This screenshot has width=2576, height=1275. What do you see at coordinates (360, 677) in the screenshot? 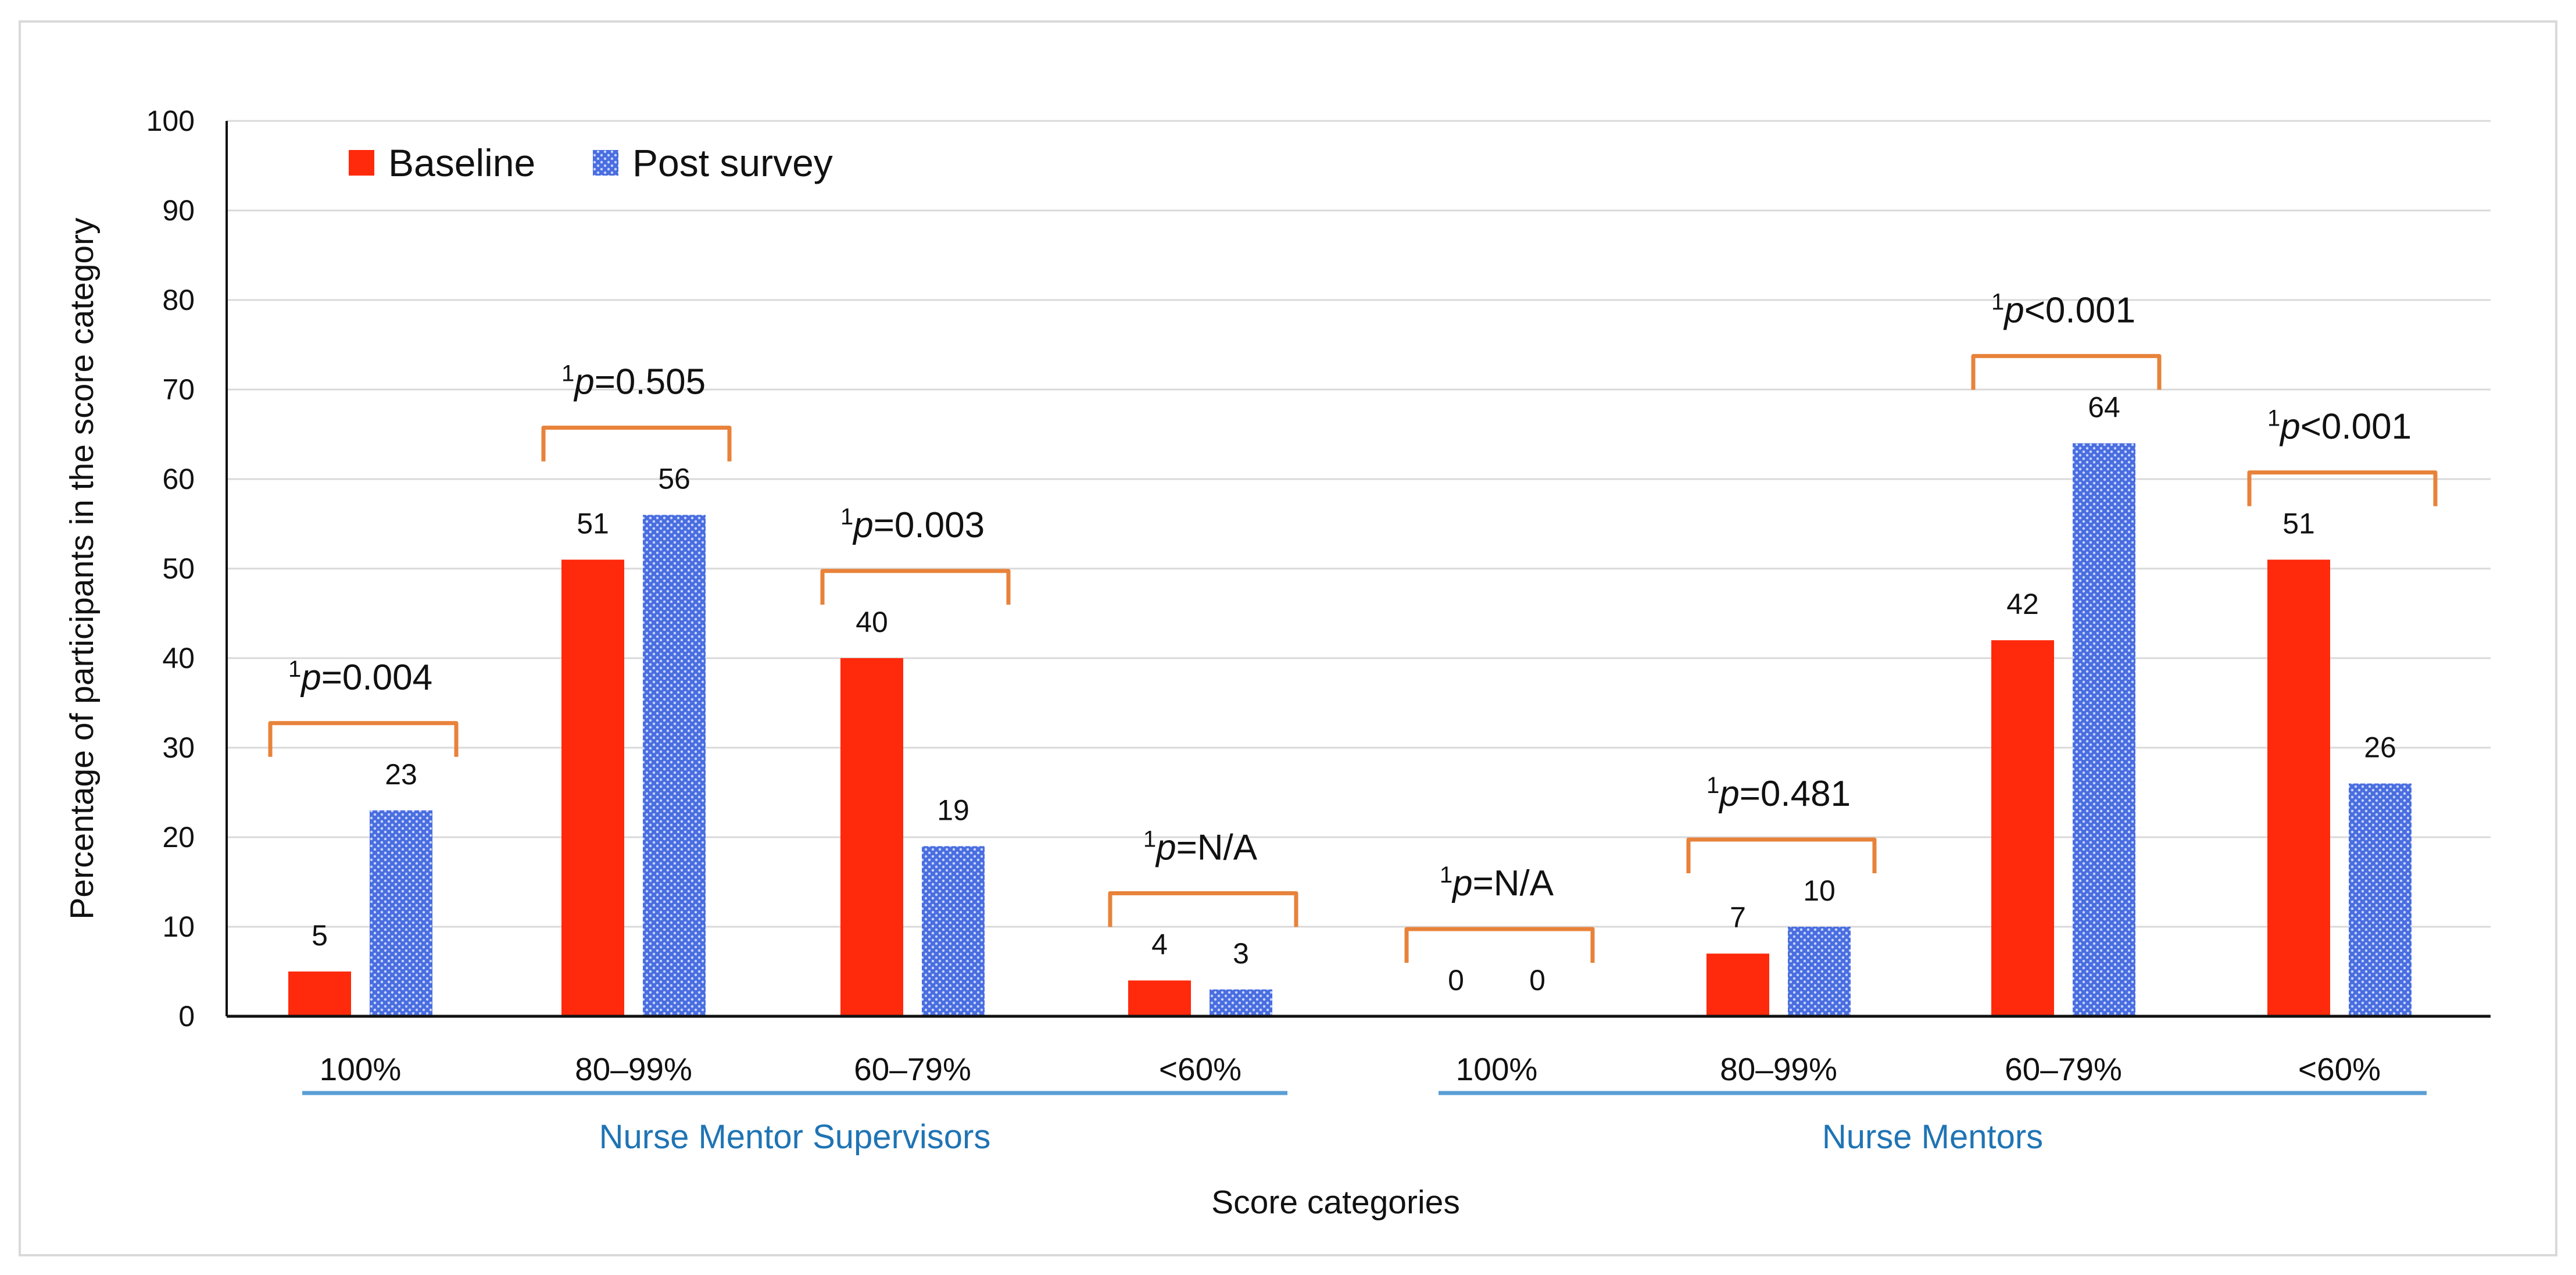
I see `p-value-label: 1p=0.004` at bounding box center [360, 677].